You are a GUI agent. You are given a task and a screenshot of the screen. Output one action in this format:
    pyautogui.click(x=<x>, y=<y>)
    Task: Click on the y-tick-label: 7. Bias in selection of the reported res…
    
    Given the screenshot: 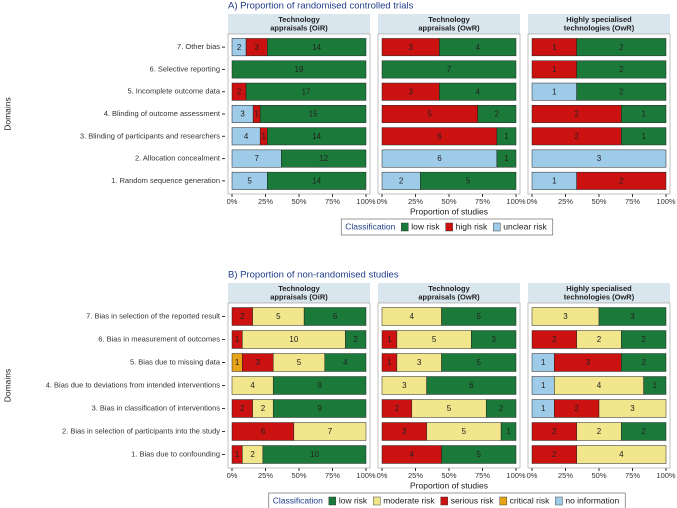 What is the action you would take?
    pyautogui.click(x=153, y=315)
    